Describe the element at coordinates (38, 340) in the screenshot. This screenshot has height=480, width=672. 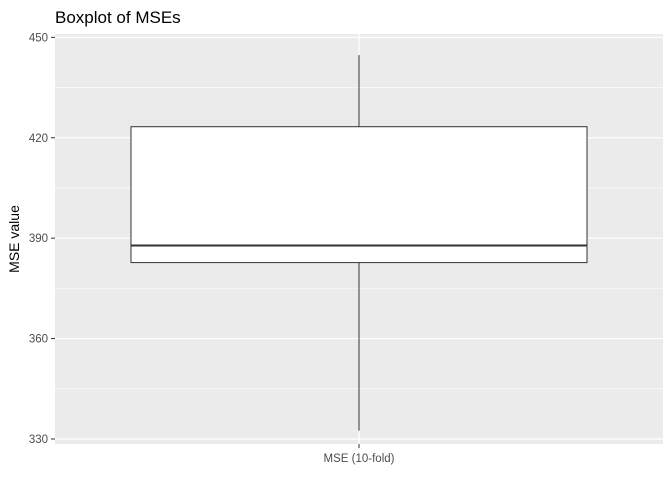
I see `y-tick-label: 360` at that location.